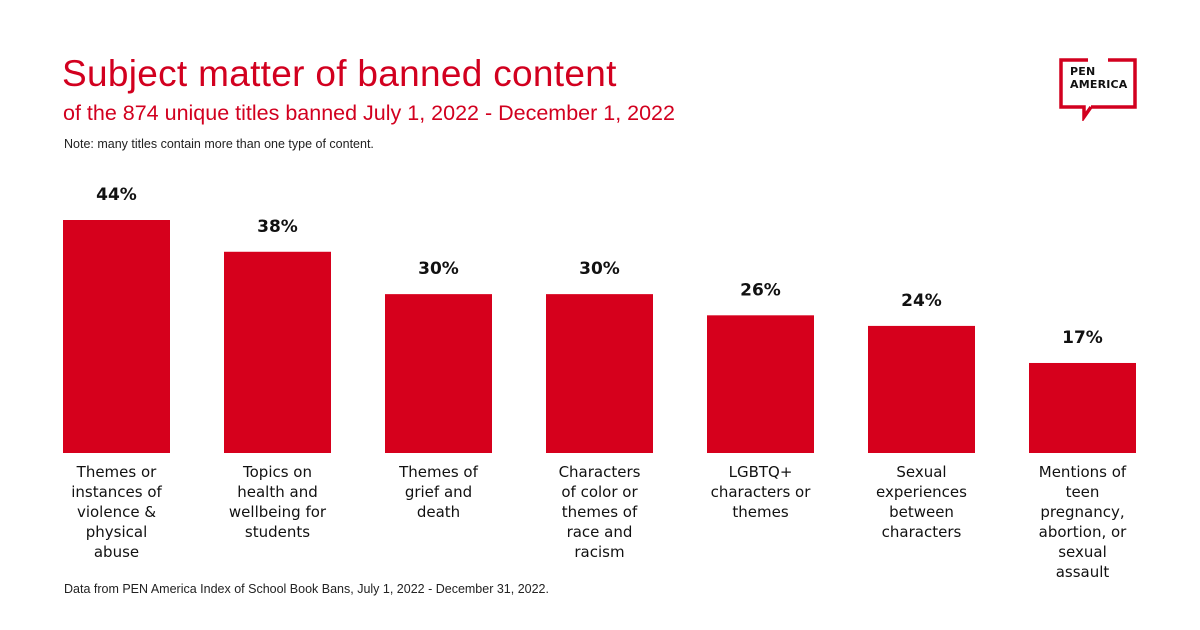 This screenshot has height=630, width=1200. I want to click on category-label-line: abortion, or, so click(1082, 532).